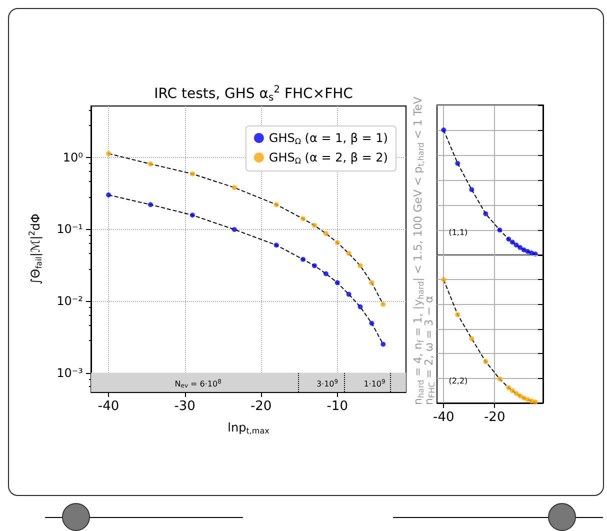  Describe the element at coordinates (419, 250) in the screenshot. I see `text: nhard = 4, nf = 1, |yhard| < 1.5, 100 GeV < pt,hard < 1 TeV` at that location.